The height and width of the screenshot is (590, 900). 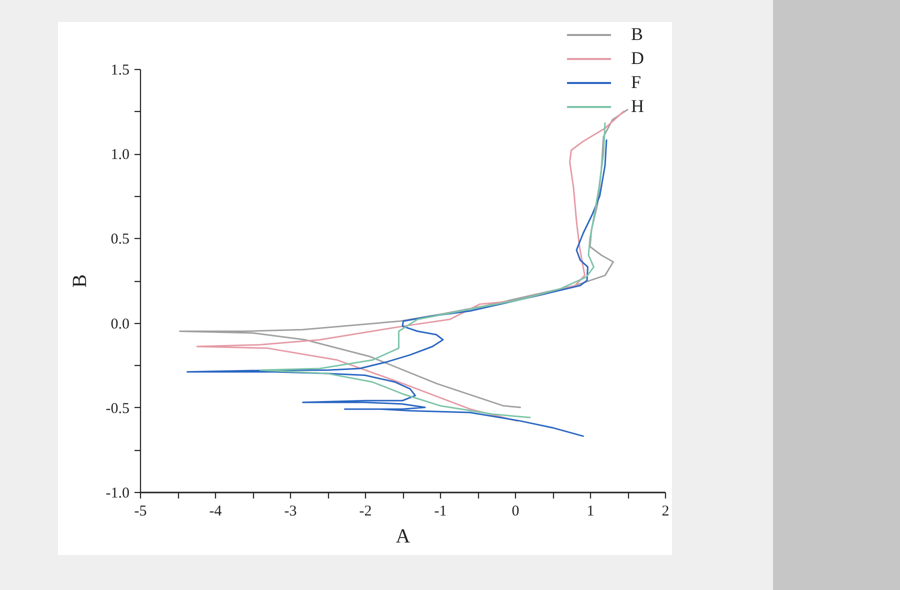 I want to click on x-tick-label: -4, so click(x=215, y=512).